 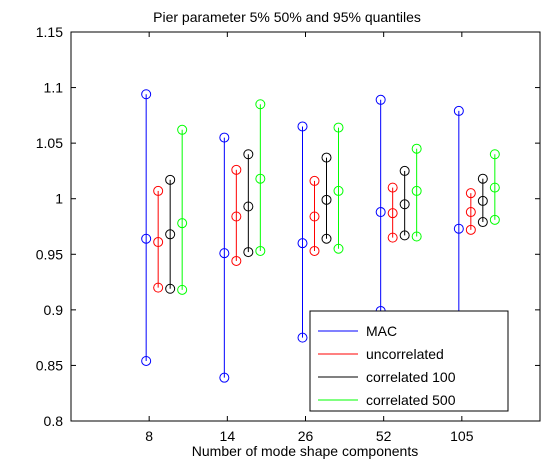 I want to click on legend-box, so click(x=409, y=361).